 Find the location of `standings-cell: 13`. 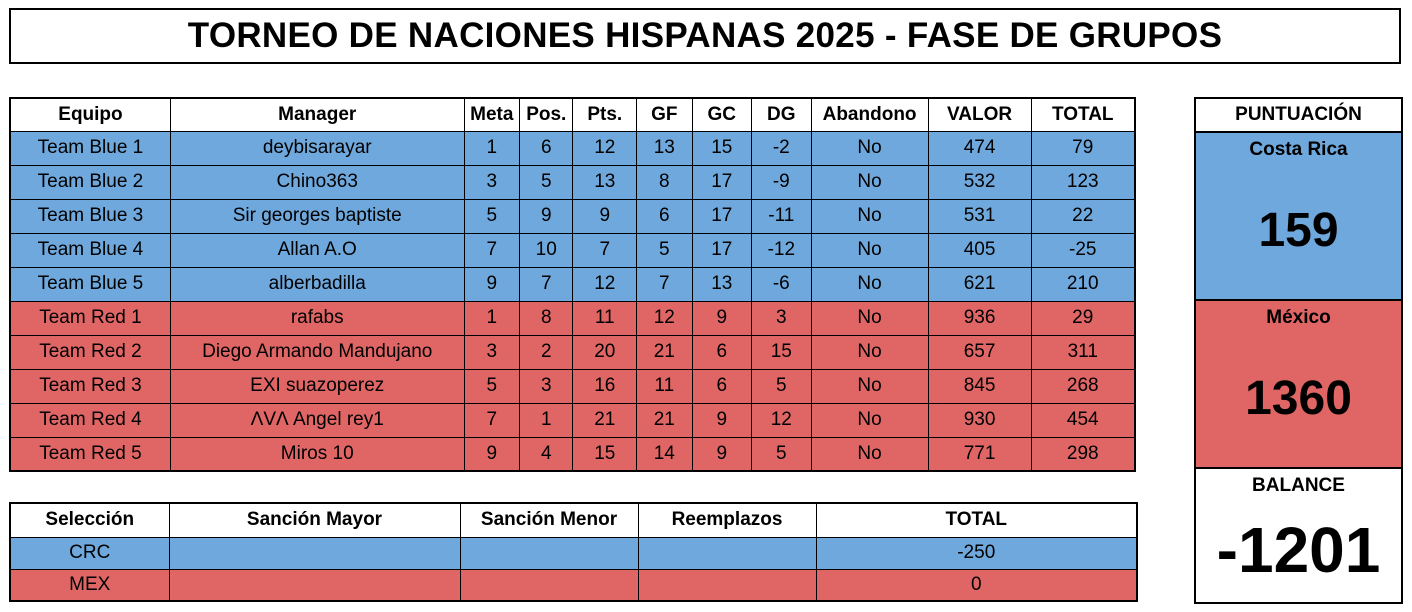

standings-cell: 13 is located at coordinates (722, 284).